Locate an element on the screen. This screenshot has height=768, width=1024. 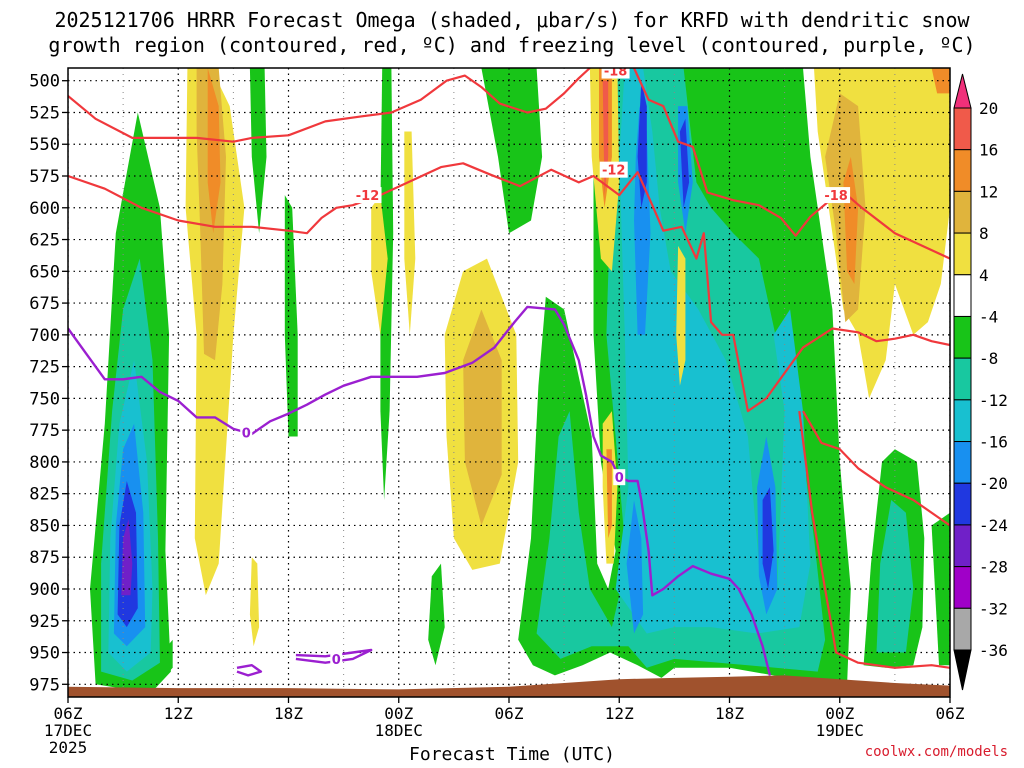
svg-text: 17DEC is located at coordinates (68, 730).